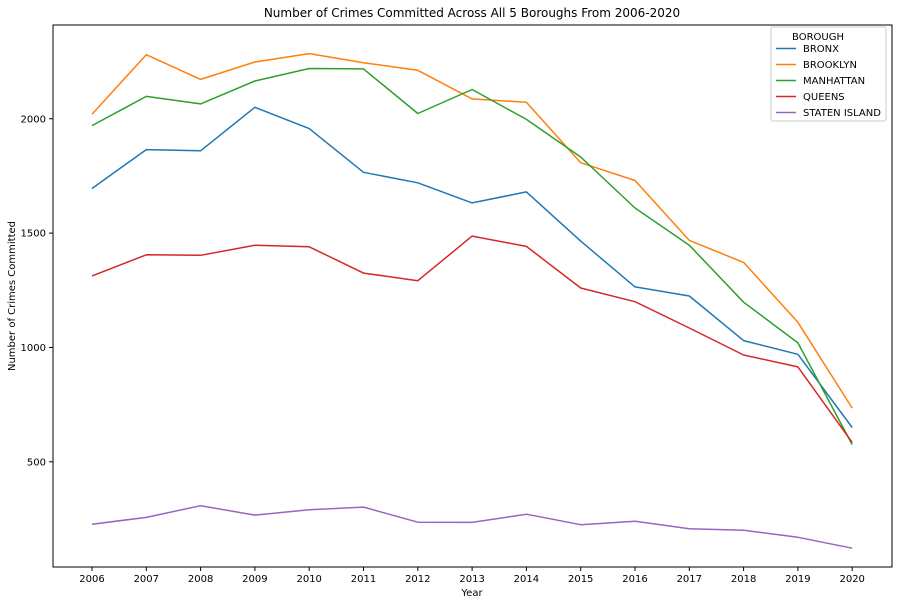 This screenshot has height=604, width=897. I want to click on legend-label: QUEENS, so click(824, 97).